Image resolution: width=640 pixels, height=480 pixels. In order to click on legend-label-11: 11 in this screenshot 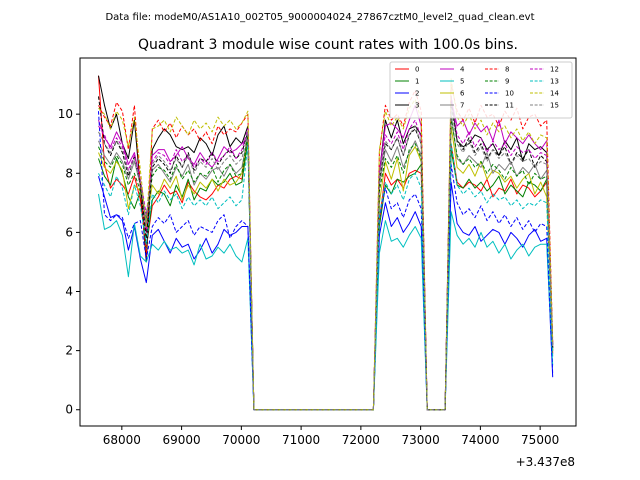, I will do `click(509, 106)`.